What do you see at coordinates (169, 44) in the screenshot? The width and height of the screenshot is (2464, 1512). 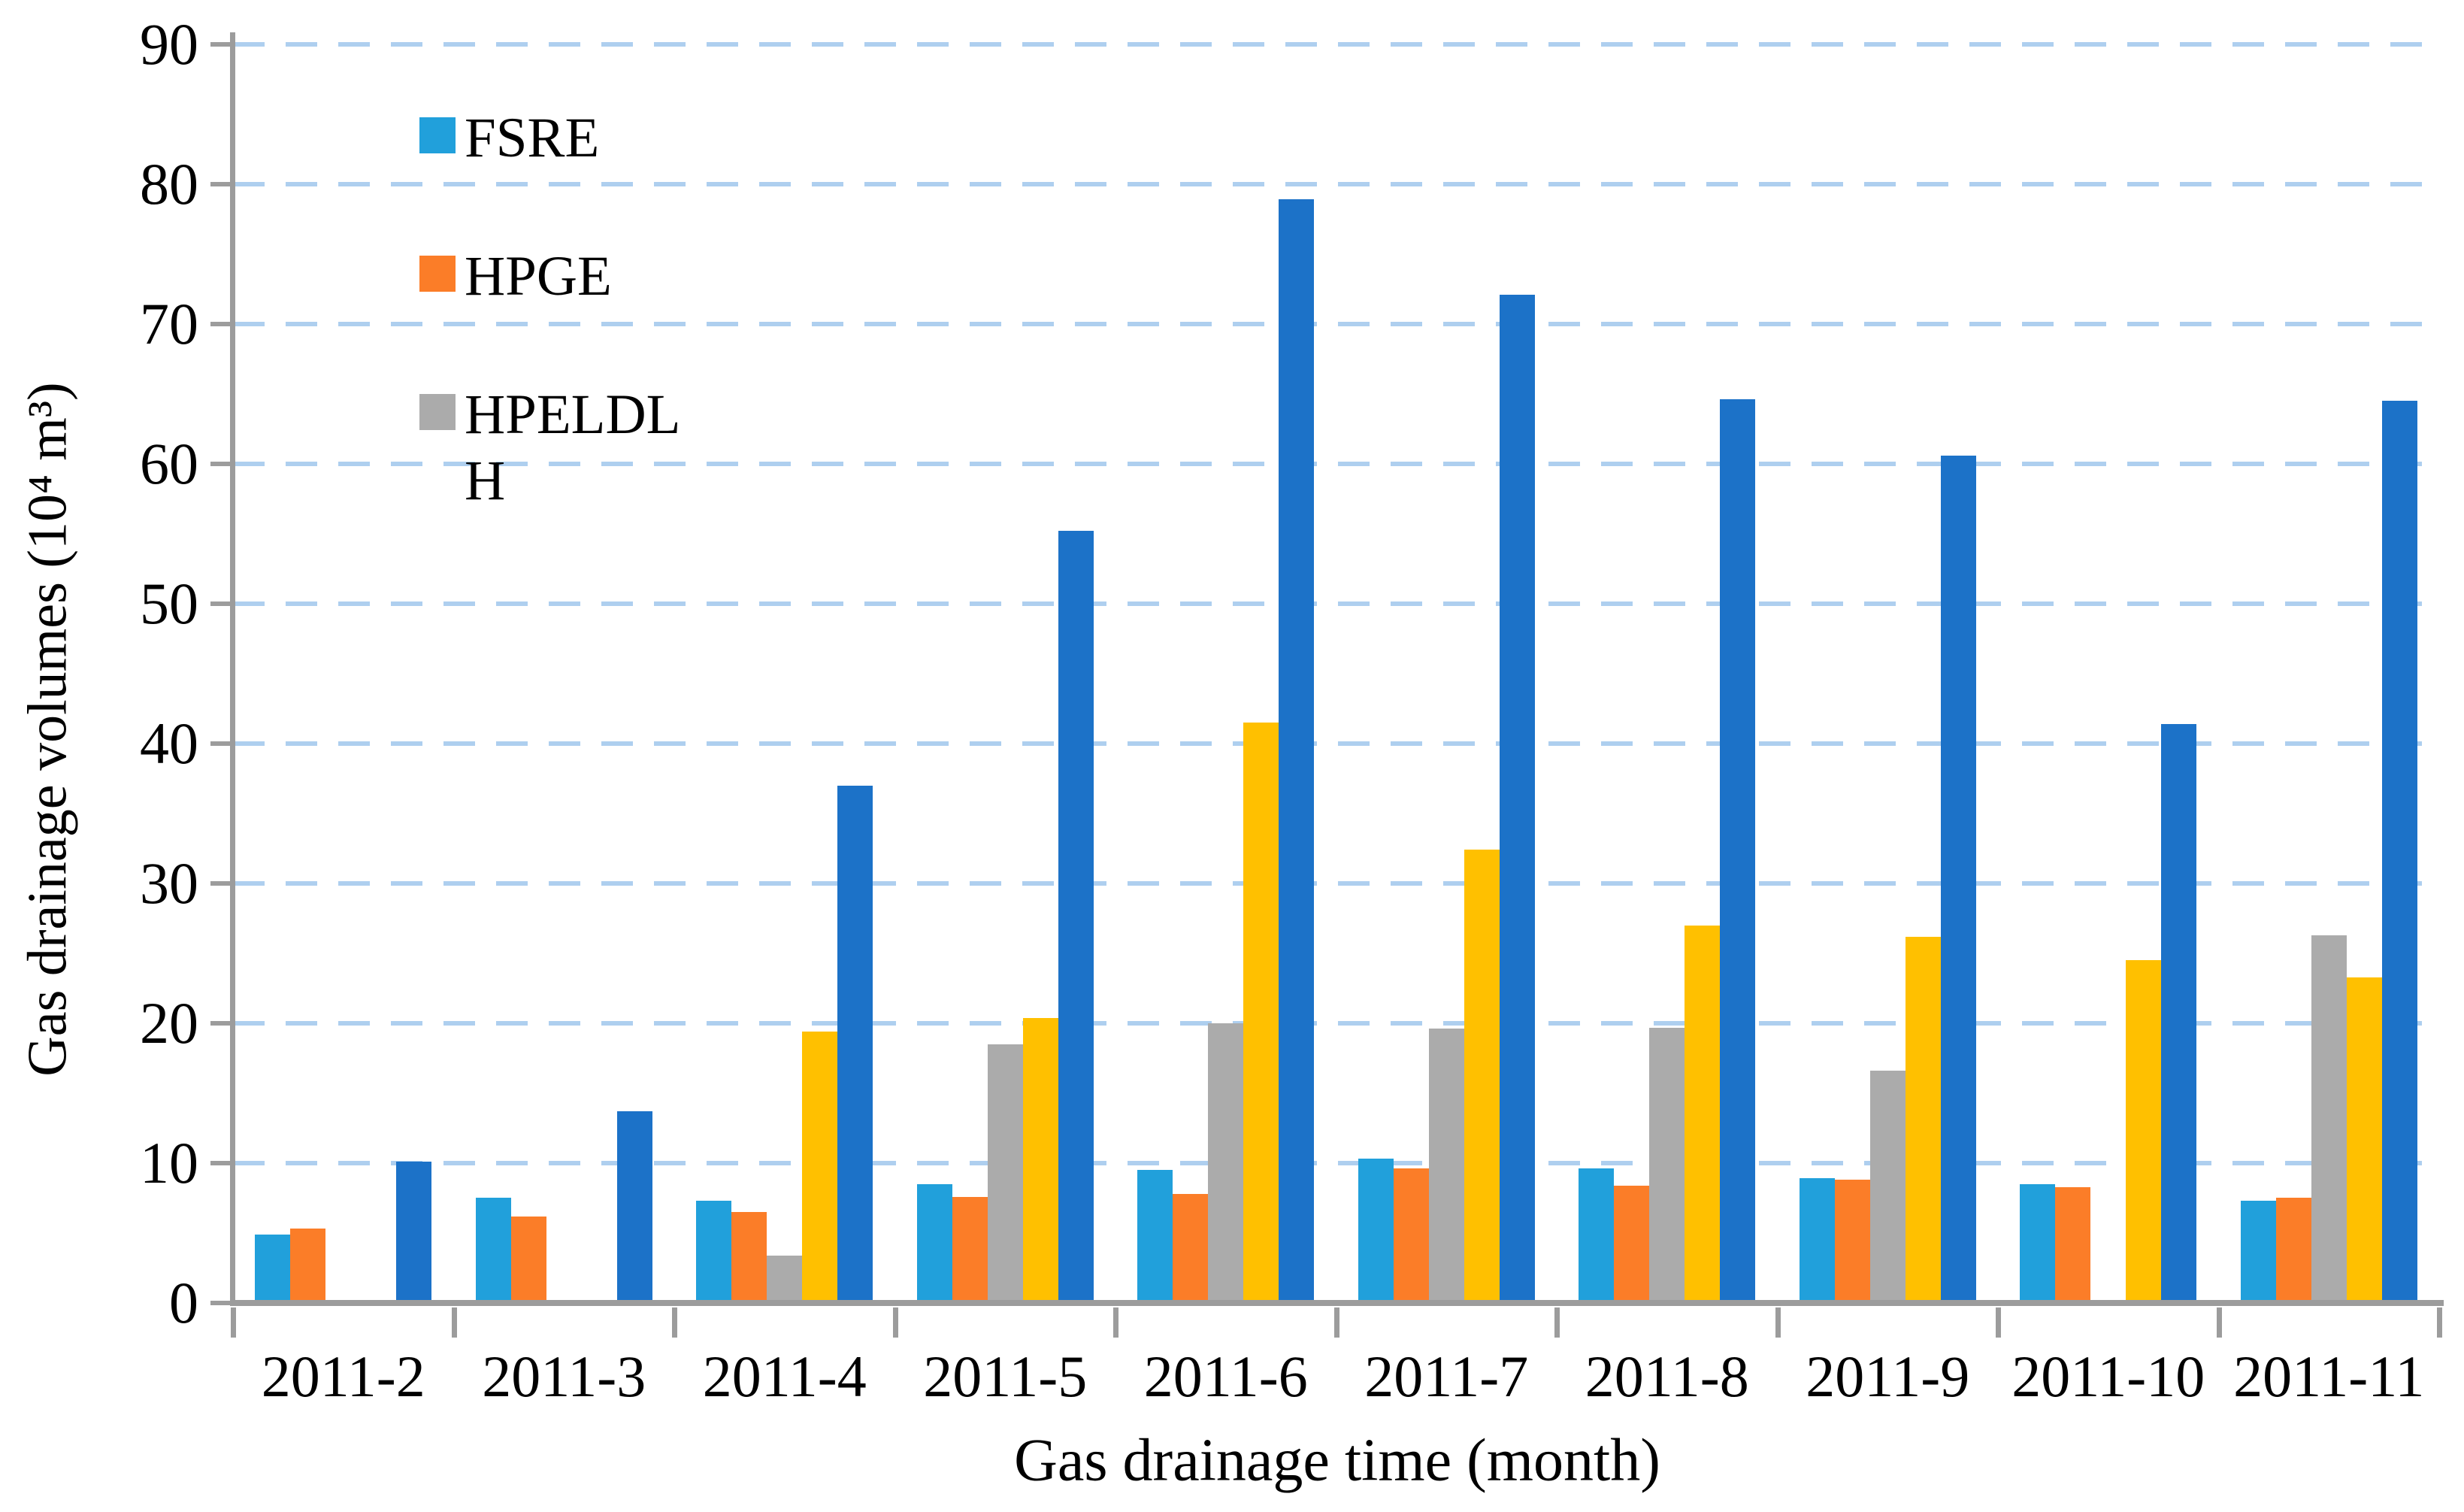 I see `y-tick-label-90: 90` at bounding box center [169, 44].